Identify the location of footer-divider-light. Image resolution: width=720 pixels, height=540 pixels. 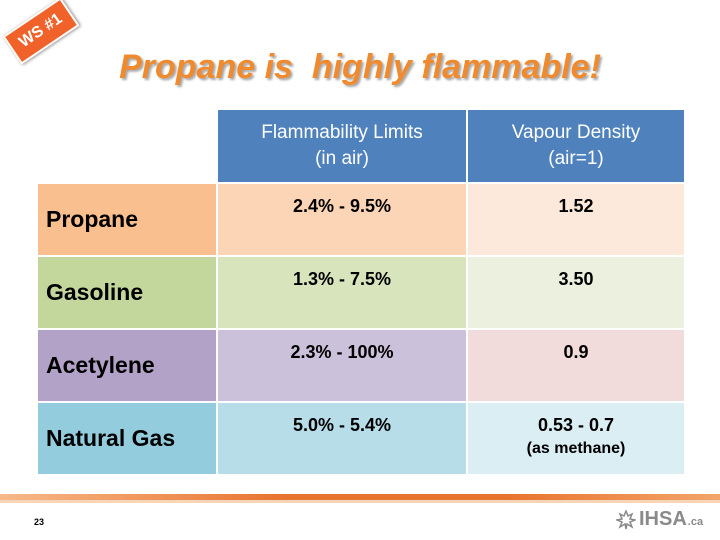
(360, 501).